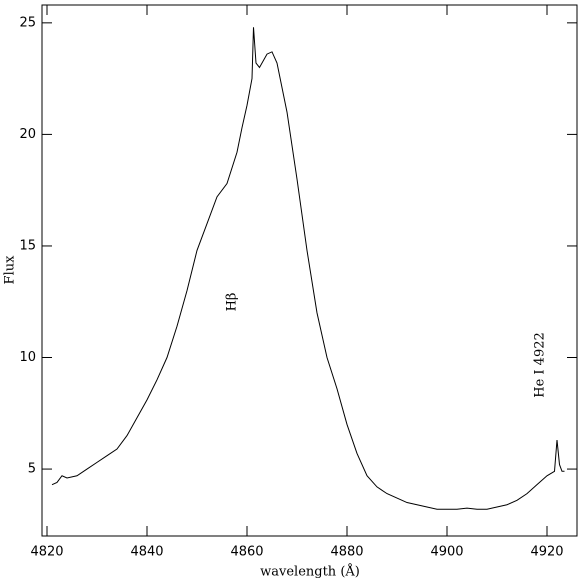 The image size is (578, 582). What do you see at coordinates (27, 134) in the screenshot?
I see `y-tick-label: 20` at bounding box center [27, 134].